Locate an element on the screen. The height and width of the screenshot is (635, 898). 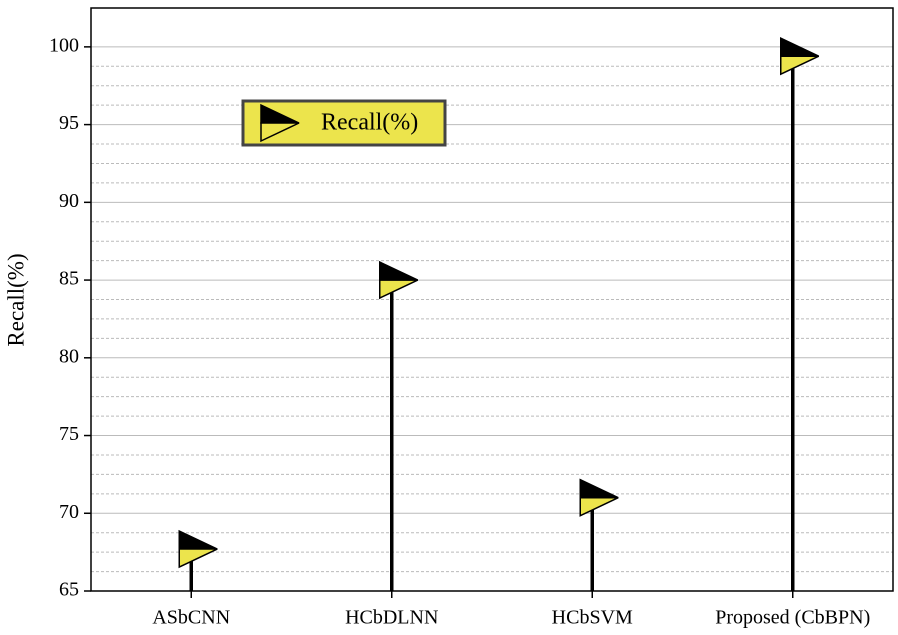
y-tick-label: 85 is located at coordinates (69, 279).